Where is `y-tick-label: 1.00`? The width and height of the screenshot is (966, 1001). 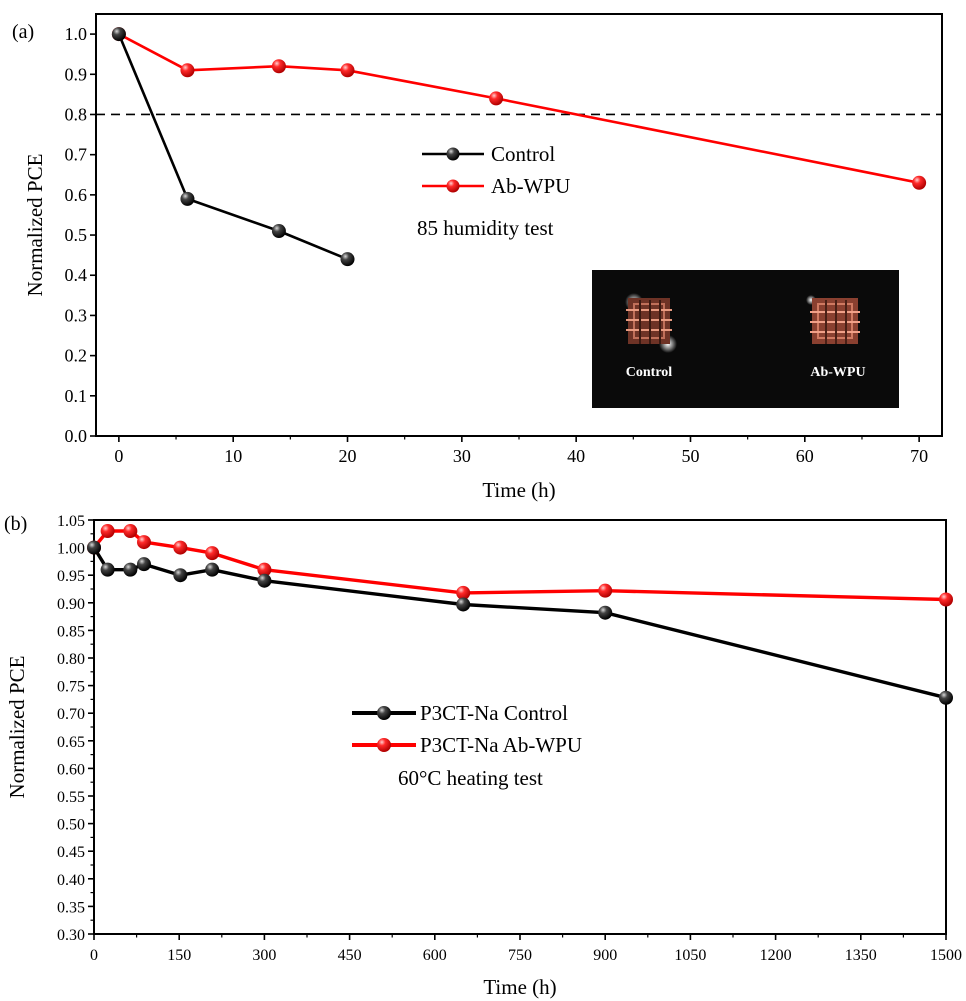 y-tick-label: 1.00 is located at coordinates (71, 549).